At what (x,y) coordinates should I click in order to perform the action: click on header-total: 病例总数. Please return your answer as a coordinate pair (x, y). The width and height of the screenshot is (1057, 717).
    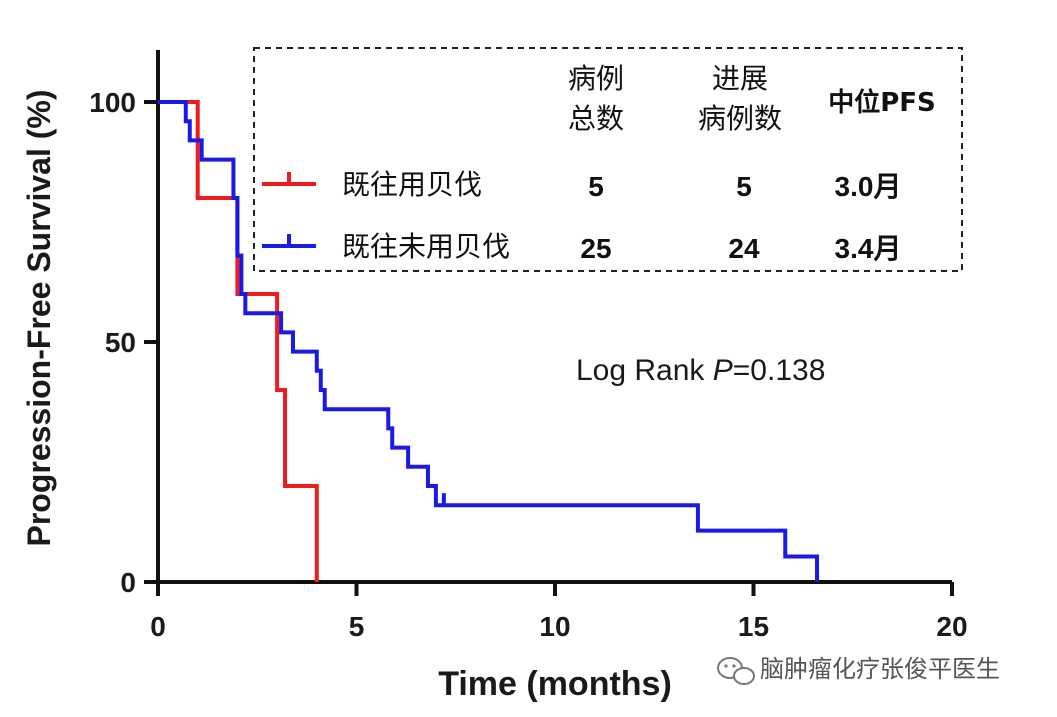
    Looking at the image, I should click on (596, 98).